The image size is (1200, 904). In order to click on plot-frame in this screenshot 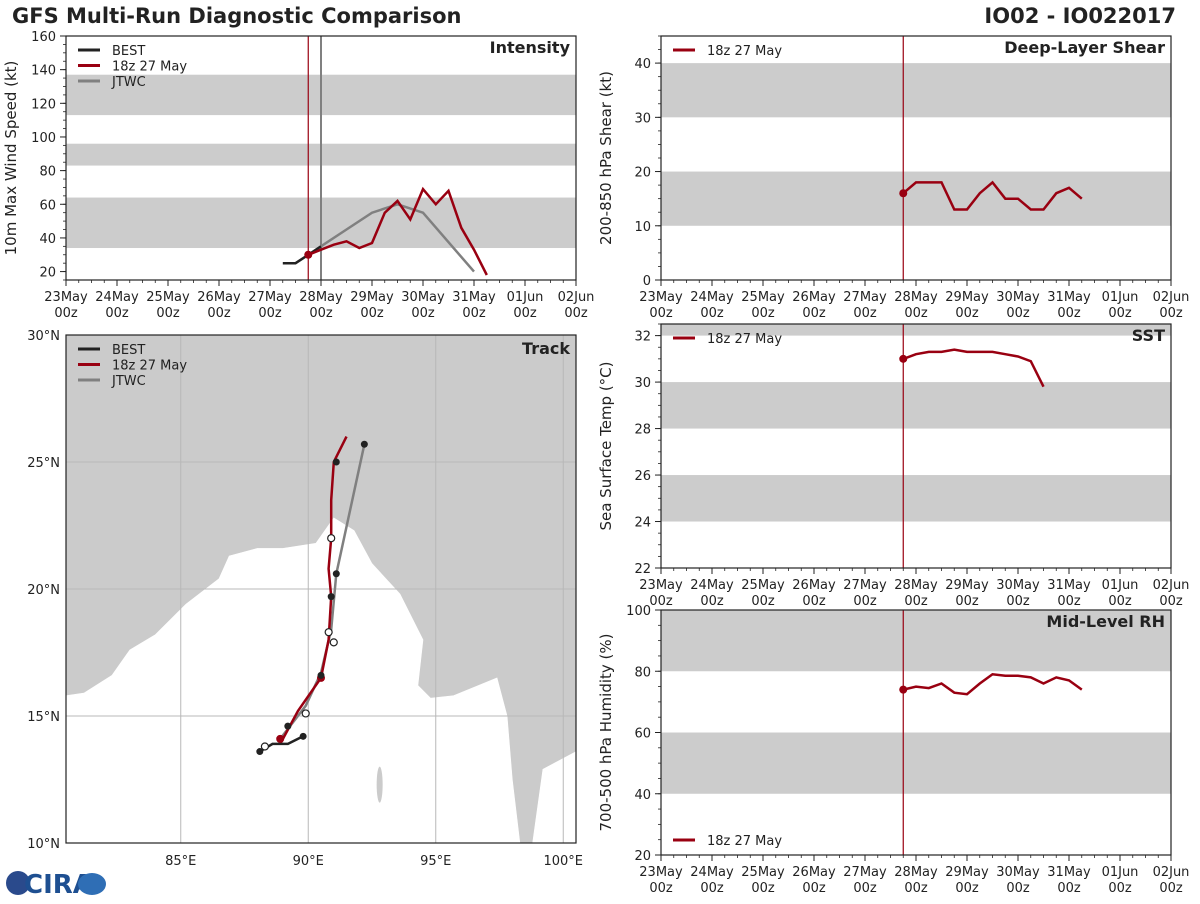, I will do `click(916, 158)`.